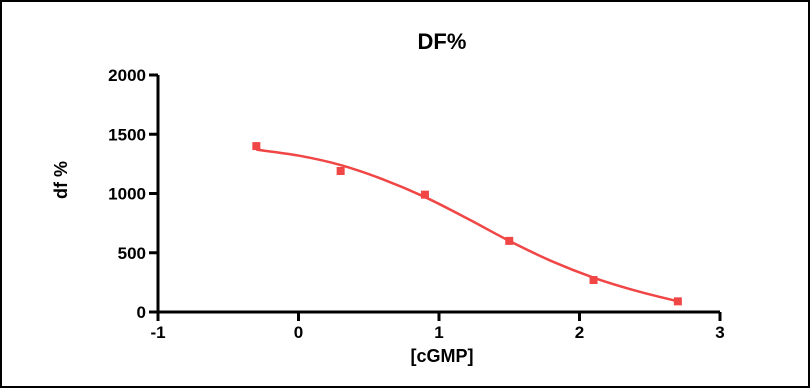 Image resolution: width=810 pixels, height=388 pixels. What do you see at coordinates (442, 356) in the screenshot?
I see `x-axis-label: [cGMP]` at bounding box center [442, 356].